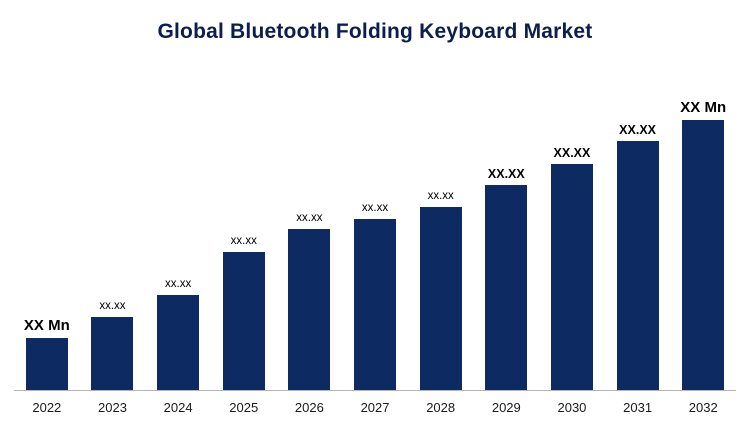 Image resolution: width=750 pixels, height=438 pixels. Describe the element at coordinates (375, 31) in the screenshot. I see `chart-title: Global Bluetooth Folding Keyboard Market` at that location.